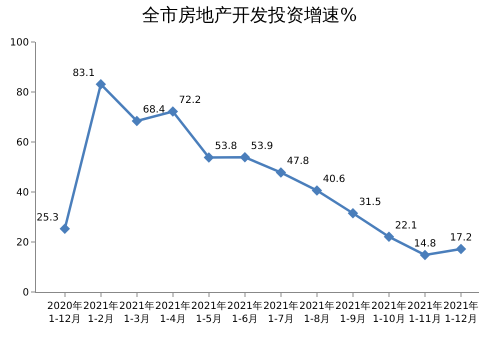  Describe the element at coordinates (190, 100) in the screenshot. I see `data-label: 72.2` at that location.